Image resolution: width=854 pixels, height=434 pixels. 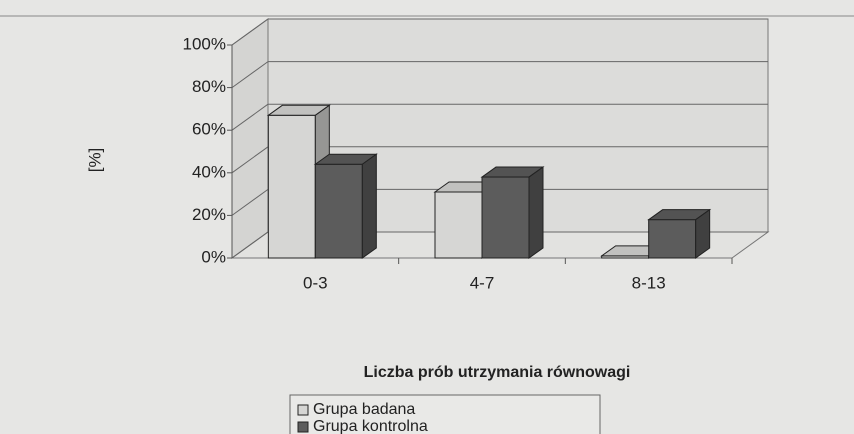 I want to click on y-tick-label: 0%, so click(x=213, y=256).